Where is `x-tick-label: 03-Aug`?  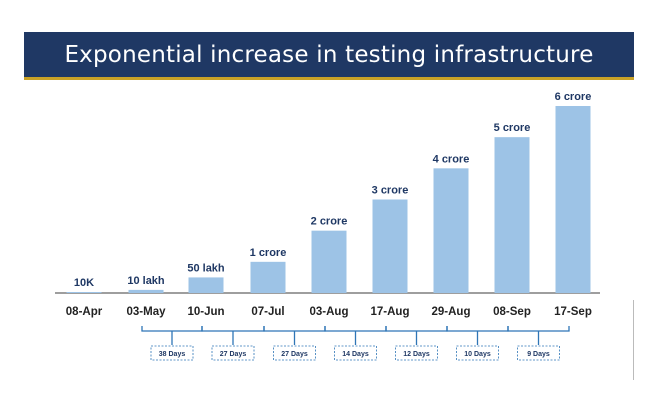
x-tick-label: 03-Aug is located at coordinates (329, 312).